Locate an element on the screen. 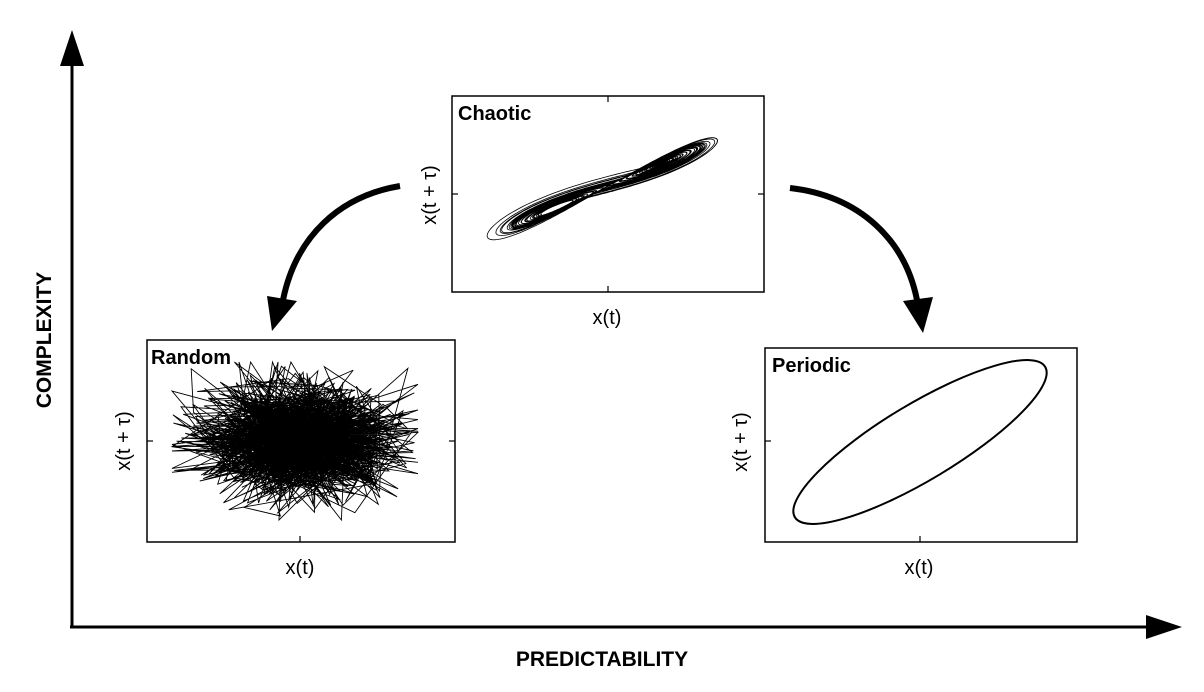 Image resolution: width=1204 pixels, height=692 pixels. x-axis-title: PREDICTABILITY is located at coordinates (602, 659).